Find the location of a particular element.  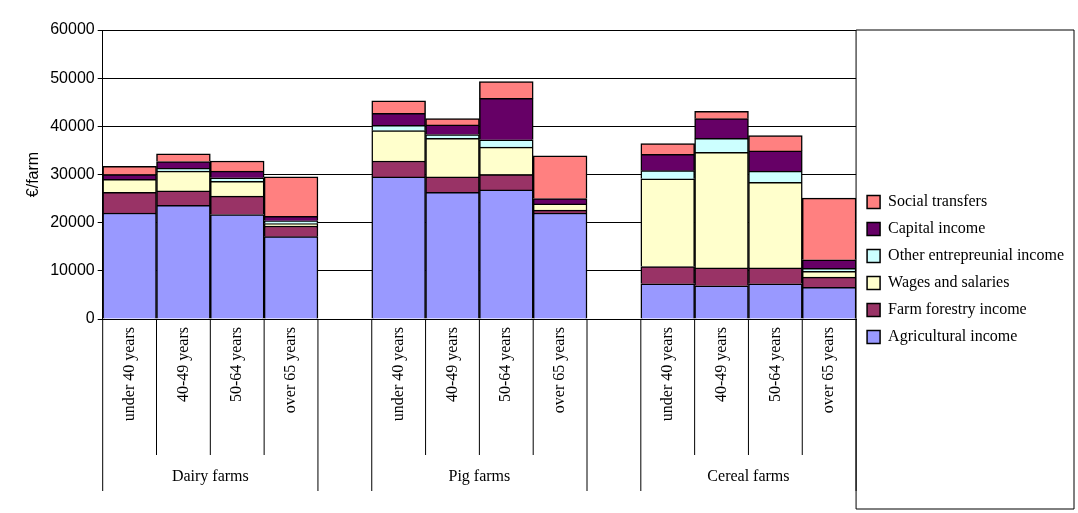

y-tick-label: 0 is located at coordinates (90, 318).